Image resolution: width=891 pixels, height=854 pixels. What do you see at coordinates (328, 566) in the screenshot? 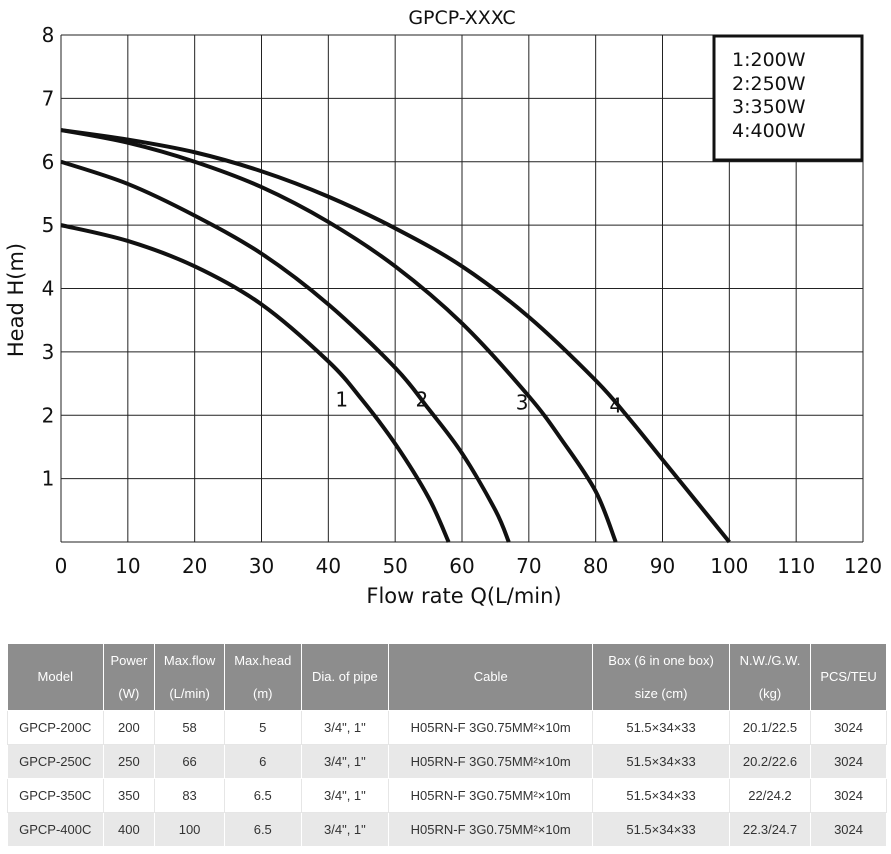
I see `x-tick-label: 40` at bounding box center [328, 566].